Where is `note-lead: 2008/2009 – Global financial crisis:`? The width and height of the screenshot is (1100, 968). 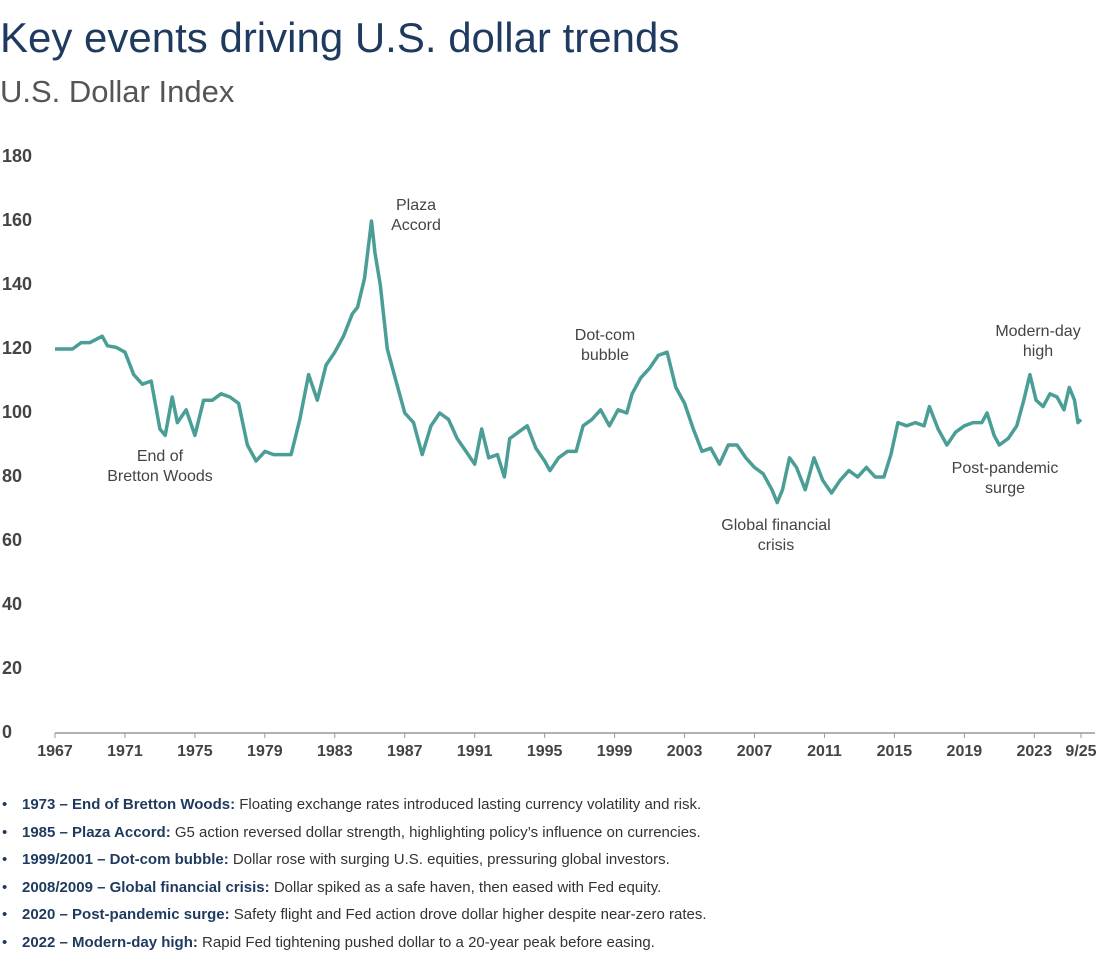 note-lead: 2008/2009 – Global financial crisis: is located at coordinates (146, 887).